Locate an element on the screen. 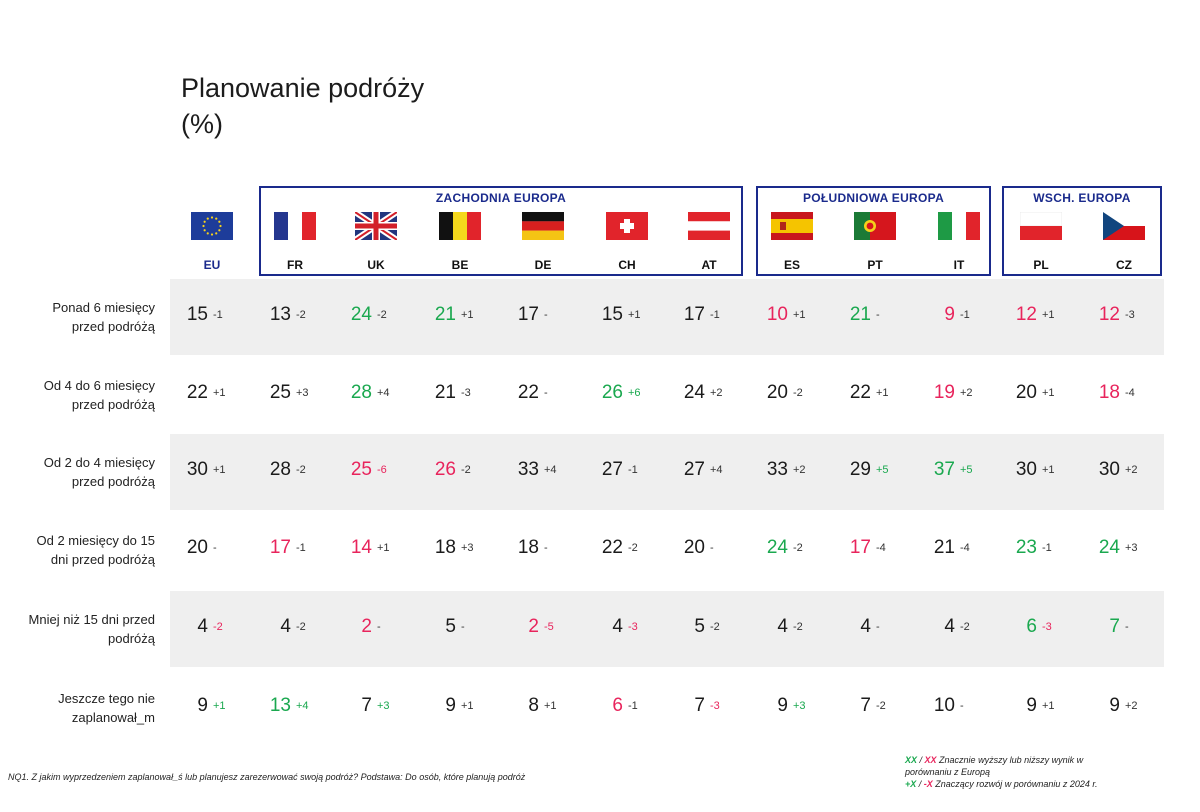 The image size is (1200, 812). table-cell: 30 +1 is located at coordinates (1041, 470).